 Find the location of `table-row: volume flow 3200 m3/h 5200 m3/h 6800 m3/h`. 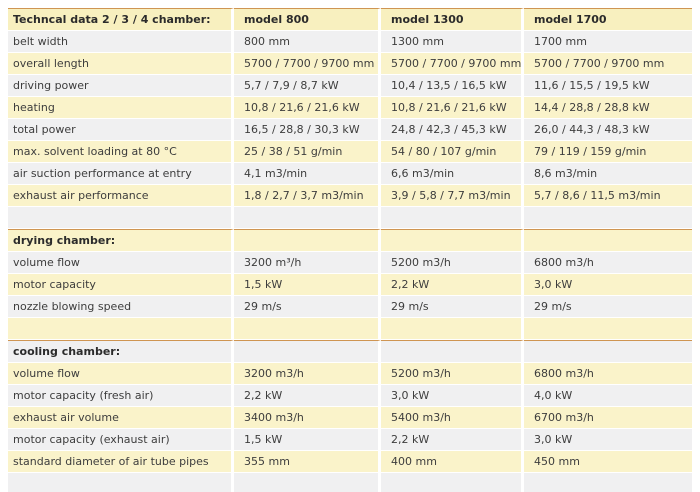

table-row: volume flow 3200 m3/h 5200 m3/h 6800 m3/h is located at coordinates (350, 374).